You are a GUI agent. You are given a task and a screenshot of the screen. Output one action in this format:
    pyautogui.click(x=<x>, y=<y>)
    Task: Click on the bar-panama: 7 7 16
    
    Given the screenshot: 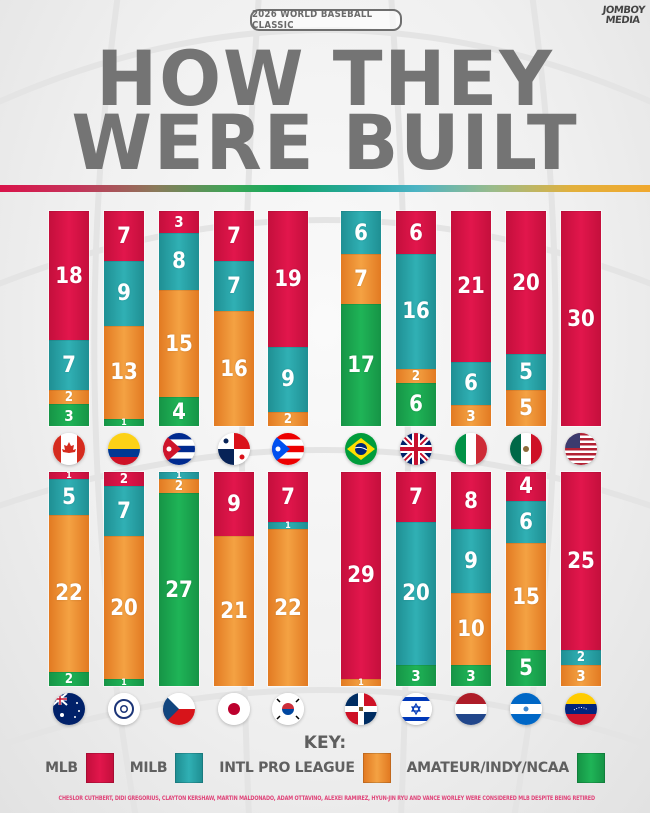 What is the action you would take?
    pyautogui.click(x=234, y=318)
    